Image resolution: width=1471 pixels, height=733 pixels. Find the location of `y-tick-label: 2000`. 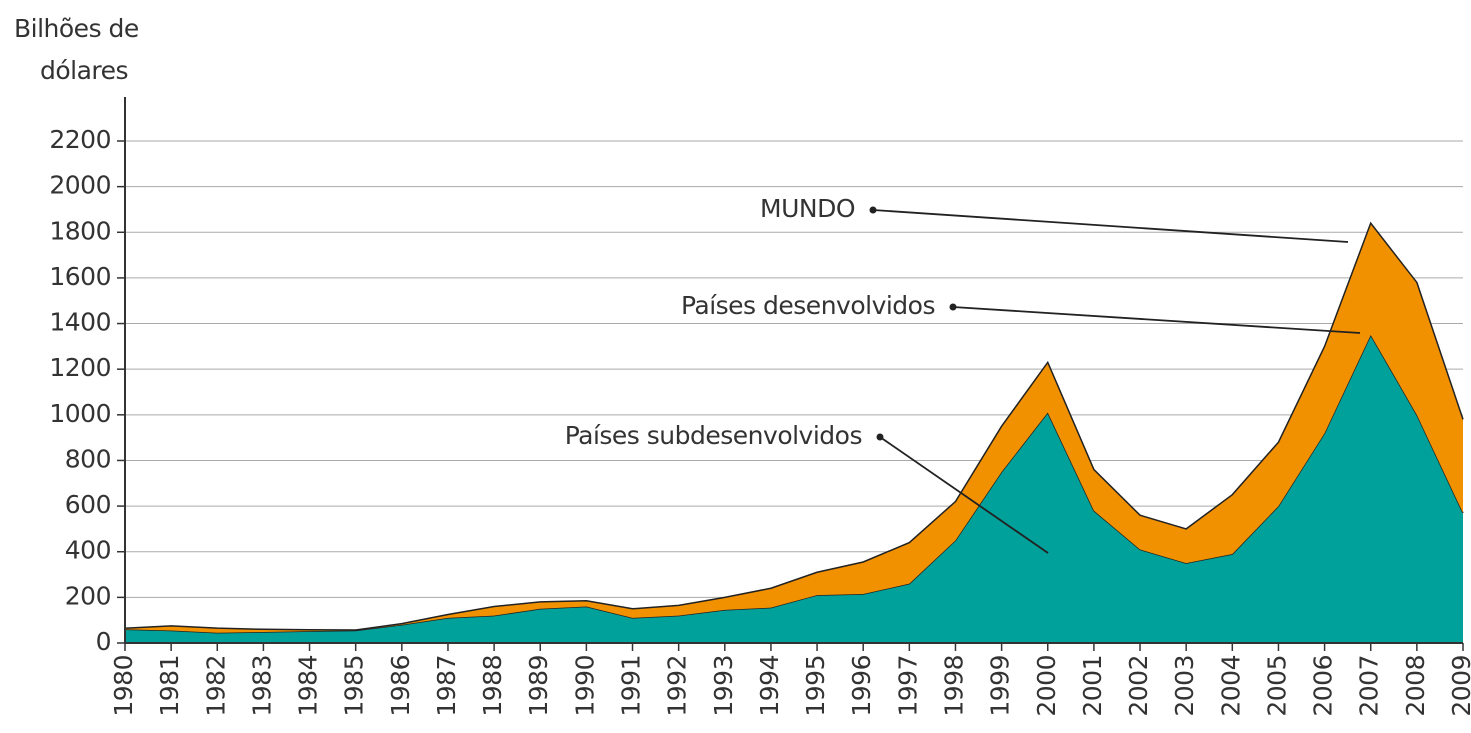

y-tick-label: 2000 is located at coordinates (80, 185).